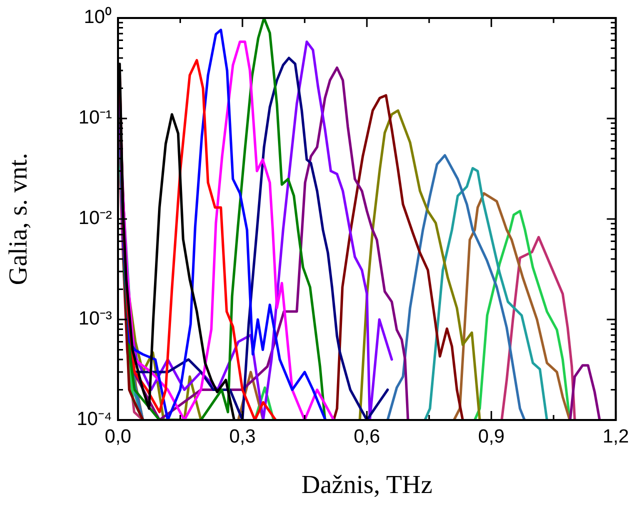 The height and width of the screenshot is (506, 635). What do you see at coordinates (616, 437) in the screenshot?
I see `x-tick-label: 1,2` at bounding box center [616, 437].